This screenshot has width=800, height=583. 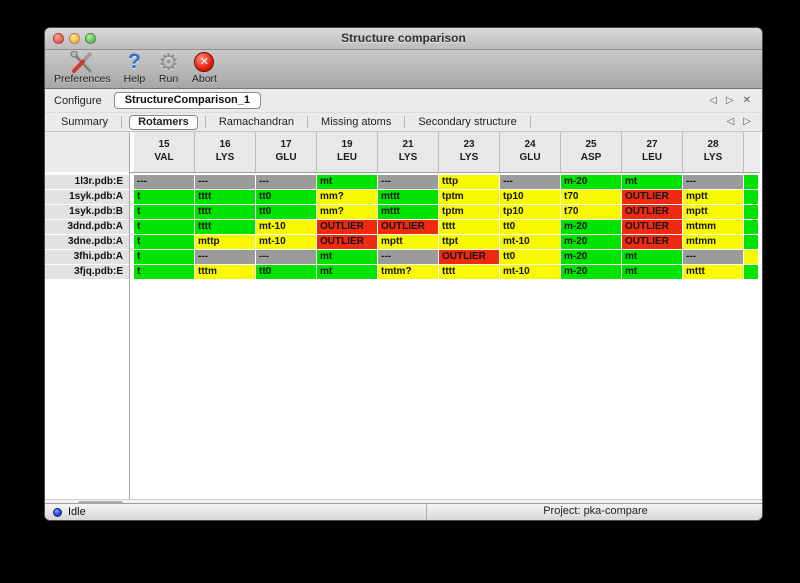 I want to click on close-window-button, so click(x=58, y=38).